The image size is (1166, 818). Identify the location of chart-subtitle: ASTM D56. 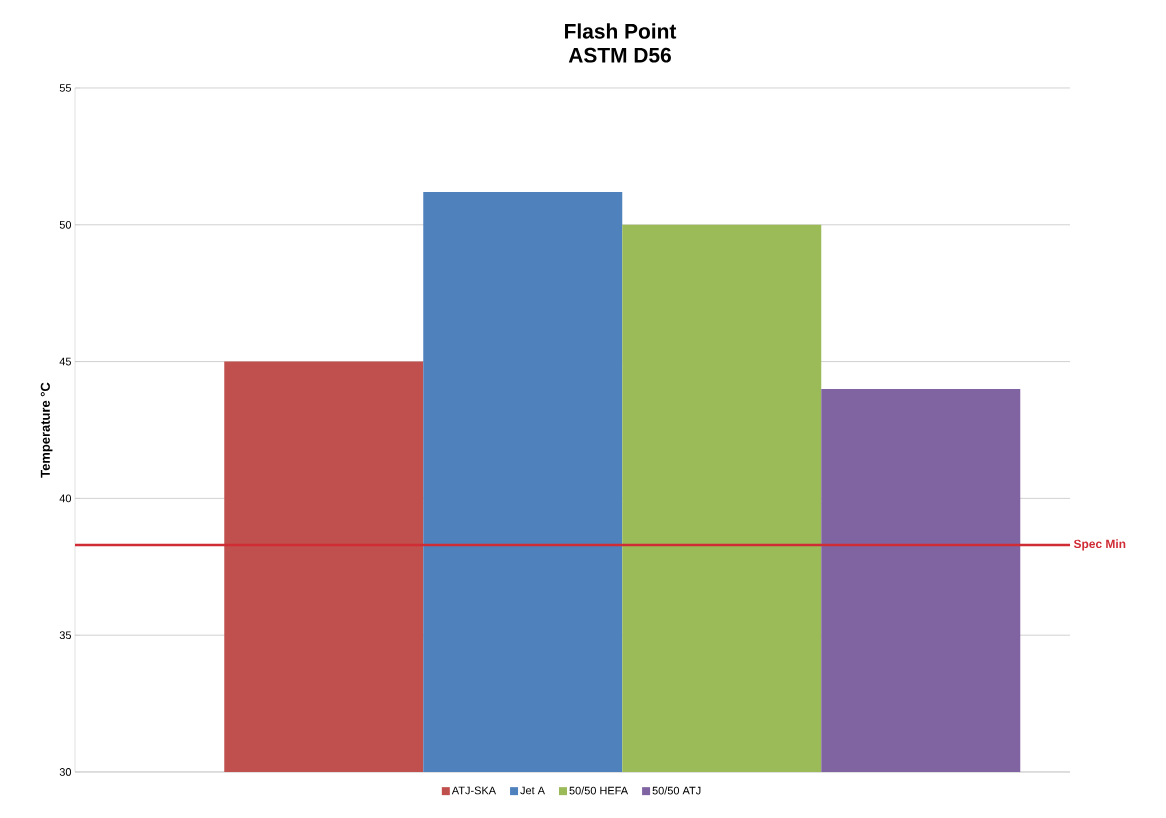
(619, 55).